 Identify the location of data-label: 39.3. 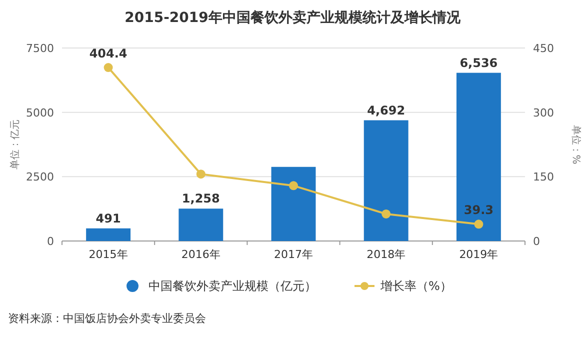
(479, 210).